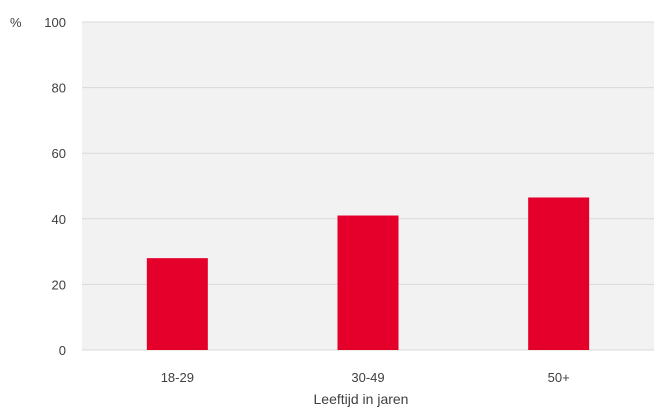 The image size is (654, 412). What do you see at coordinates (59, 284) in the screenshot?
I see `y-tick-label: 20` at bounding box center [59, 284].